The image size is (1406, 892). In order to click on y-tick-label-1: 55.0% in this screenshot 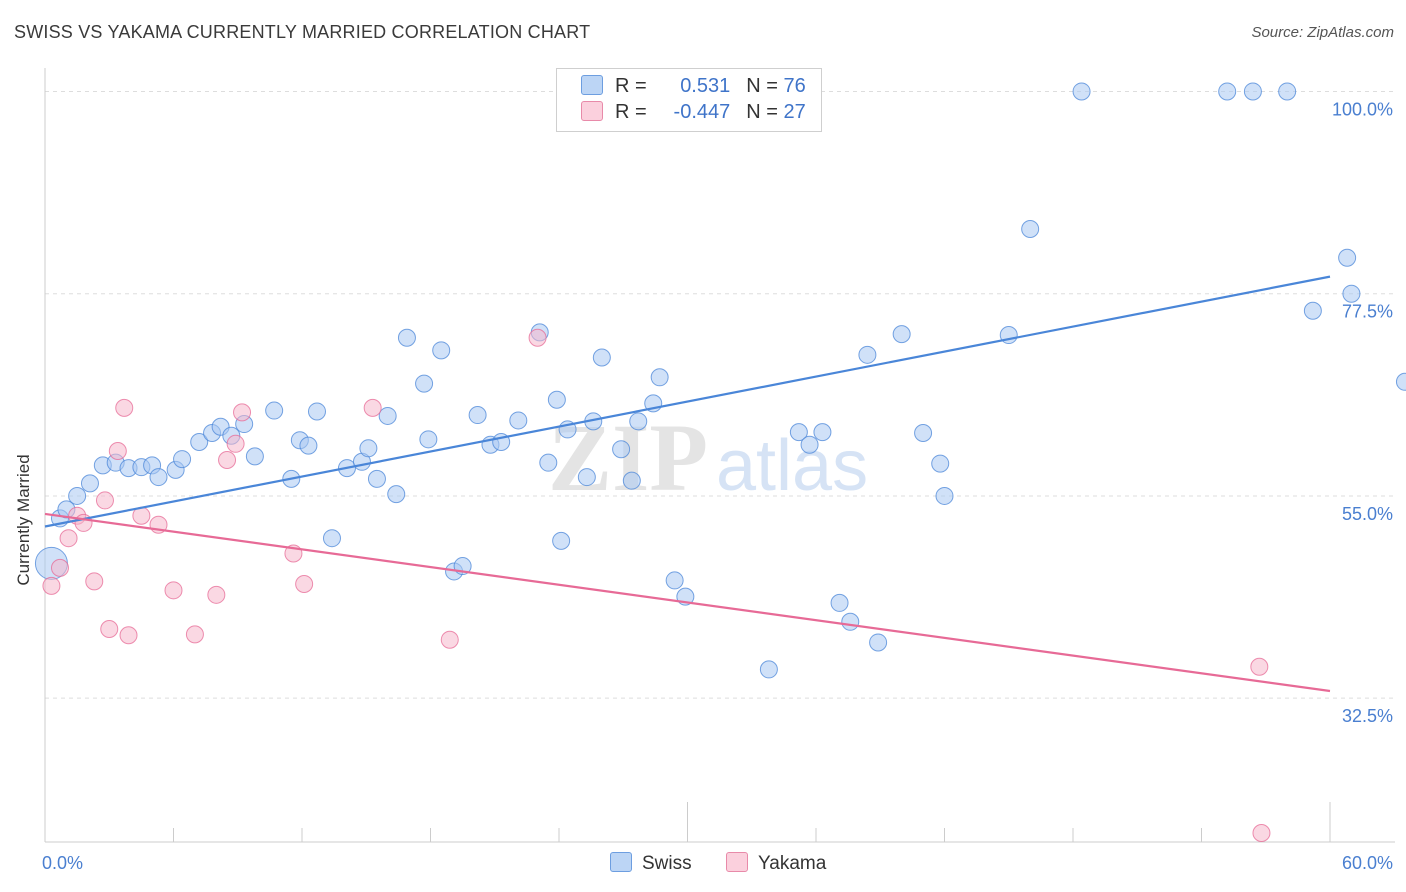, I will do `click(1367, 514)`.